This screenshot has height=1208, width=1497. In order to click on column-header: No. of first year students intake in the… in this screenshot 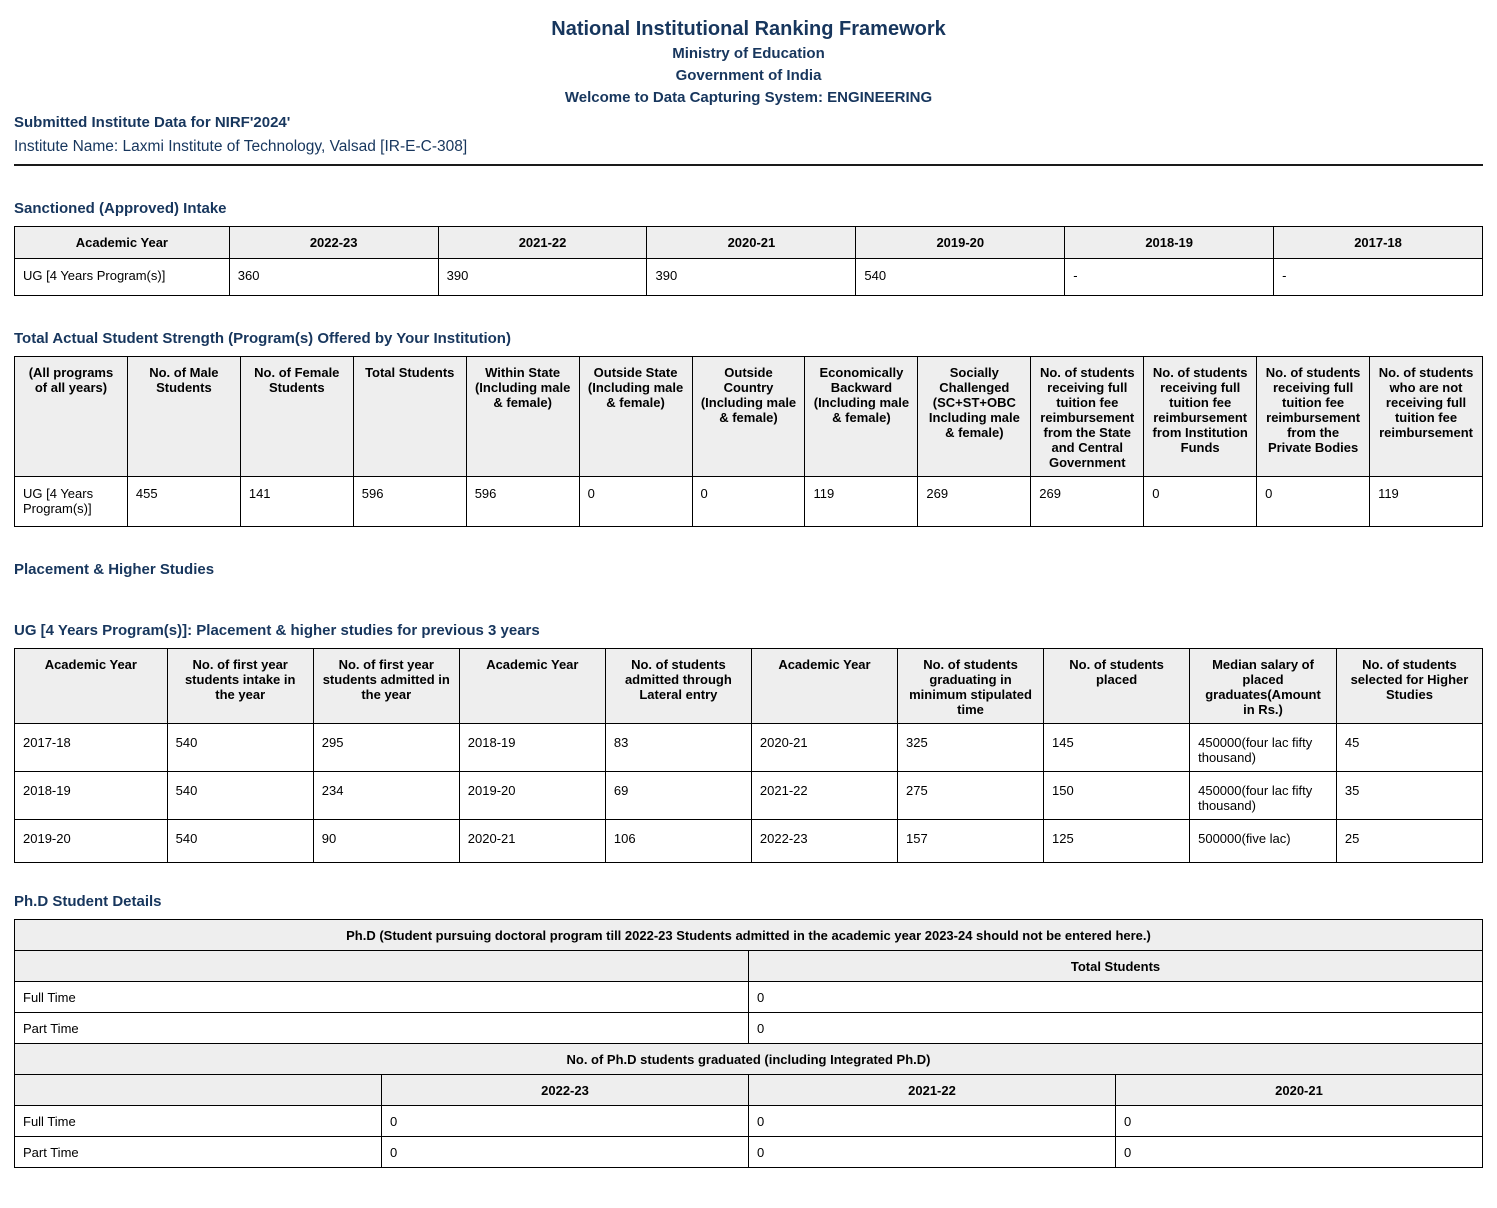, I will do `click(240, 686)`.